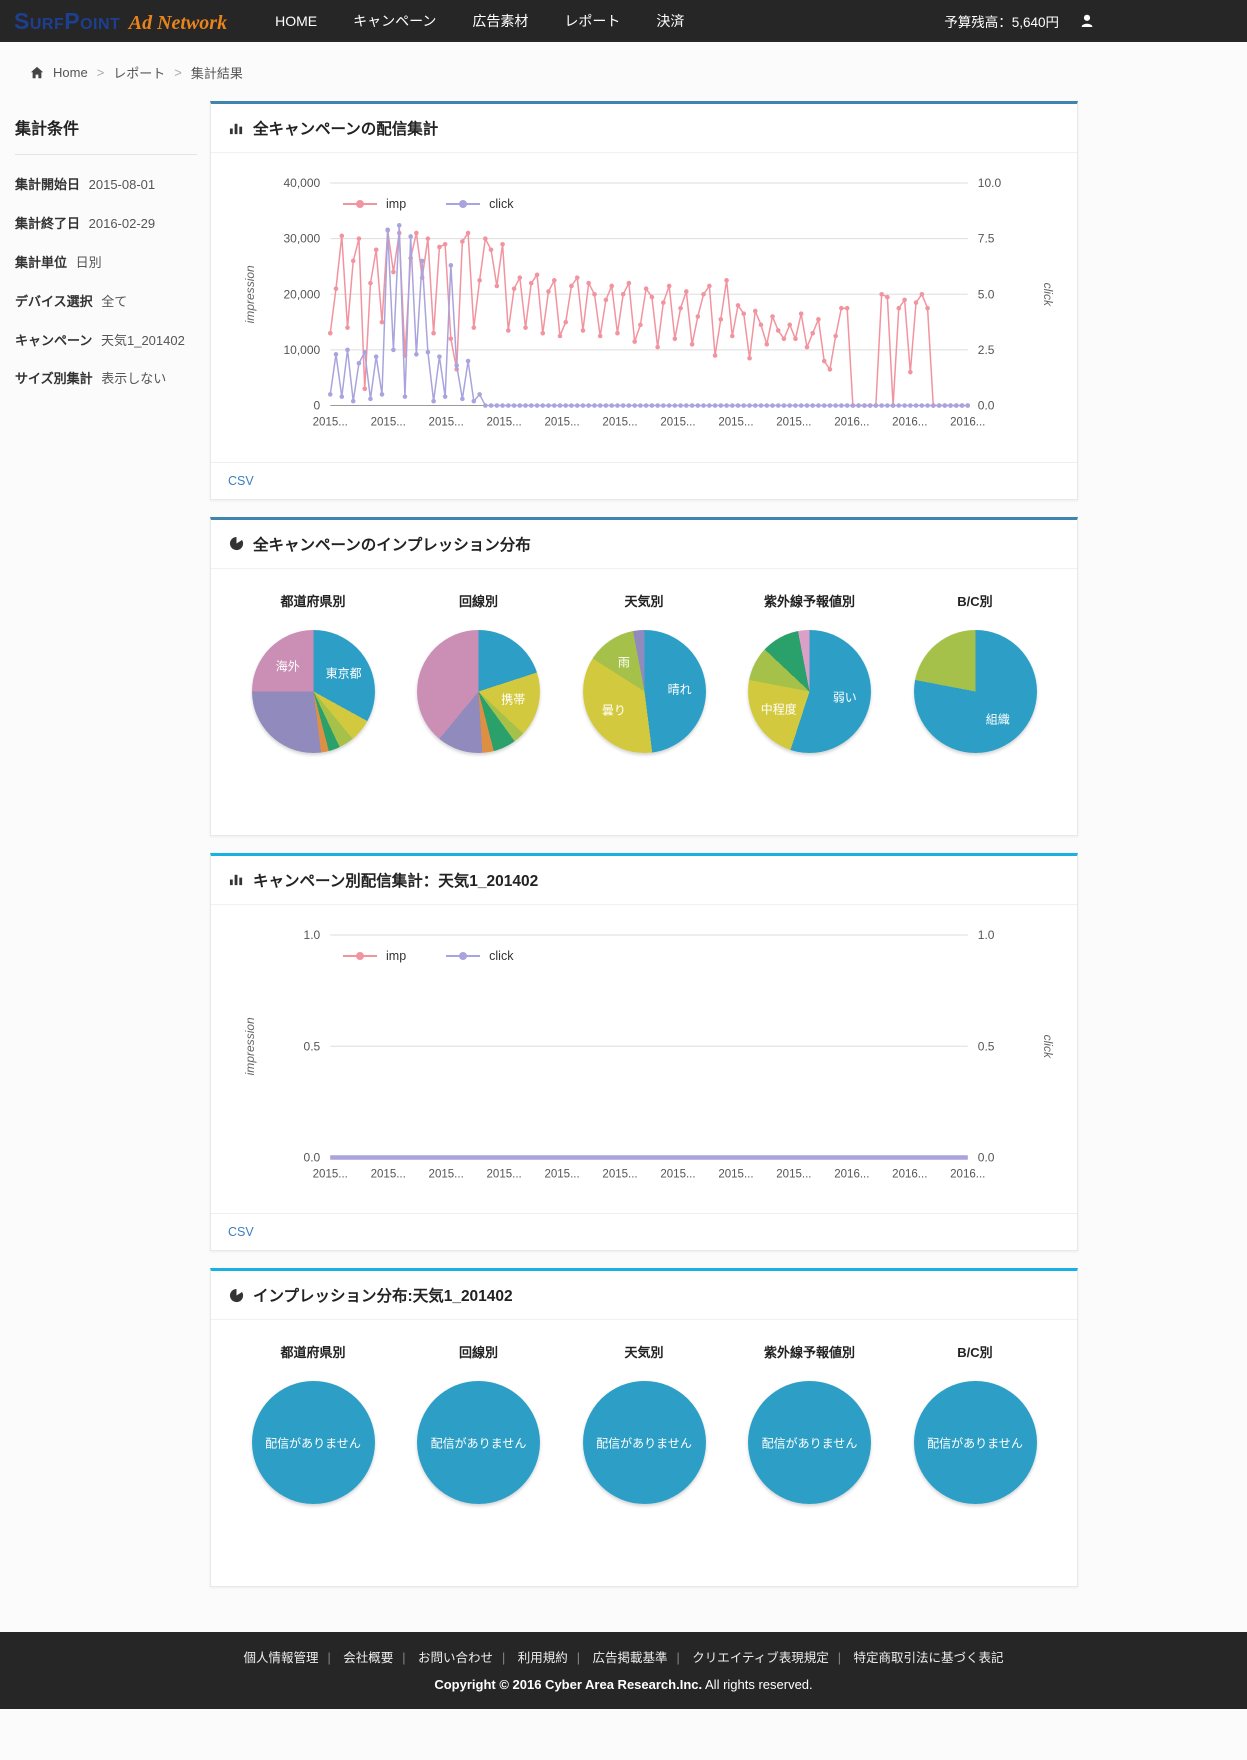  I want to click on pie-chart-weather: 晴れ 曇り 雨, so click(644, 691).